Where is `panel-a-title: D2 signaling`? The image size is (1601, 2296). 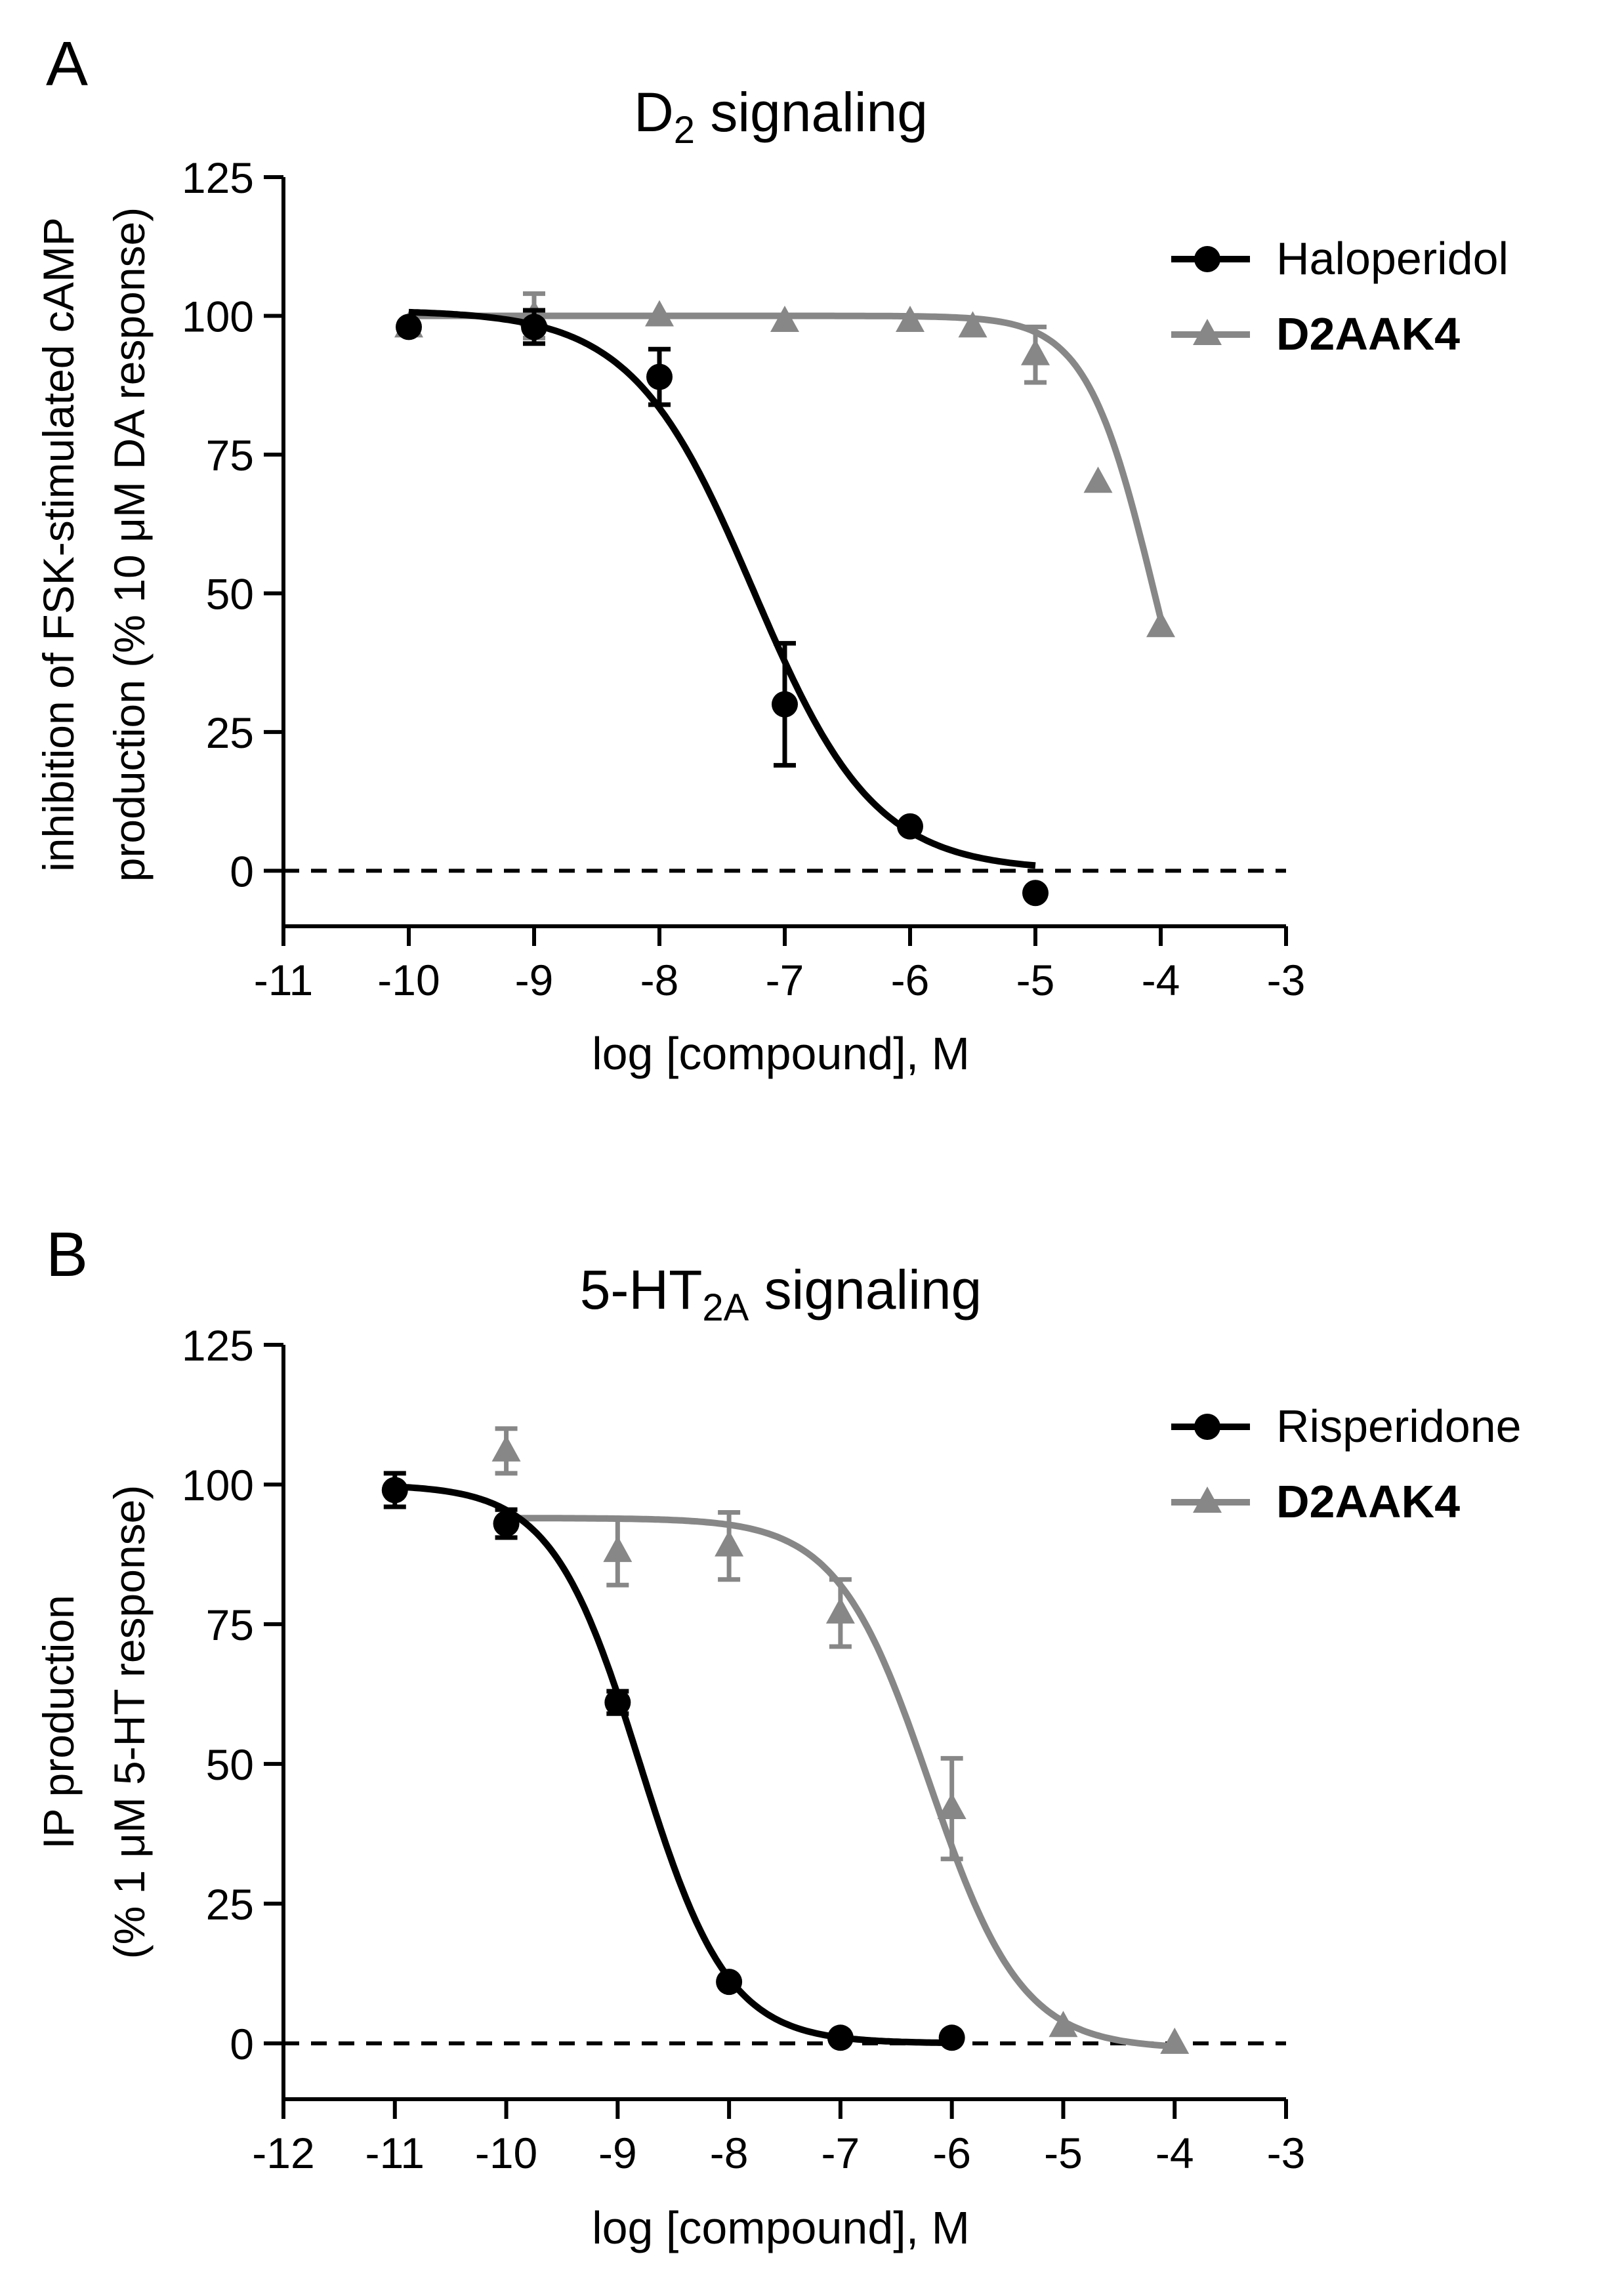
panel-a-title: D2 signaling is located at coordinates (781, 116).